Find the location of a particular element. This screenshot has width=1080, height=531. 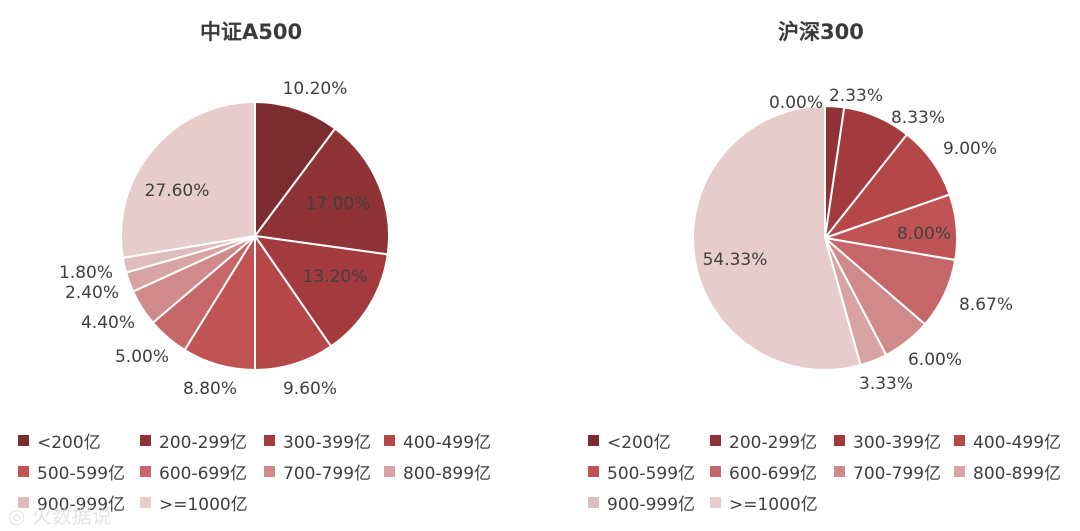

chart-title: 中证A500 is located at coordinates (251, 32).